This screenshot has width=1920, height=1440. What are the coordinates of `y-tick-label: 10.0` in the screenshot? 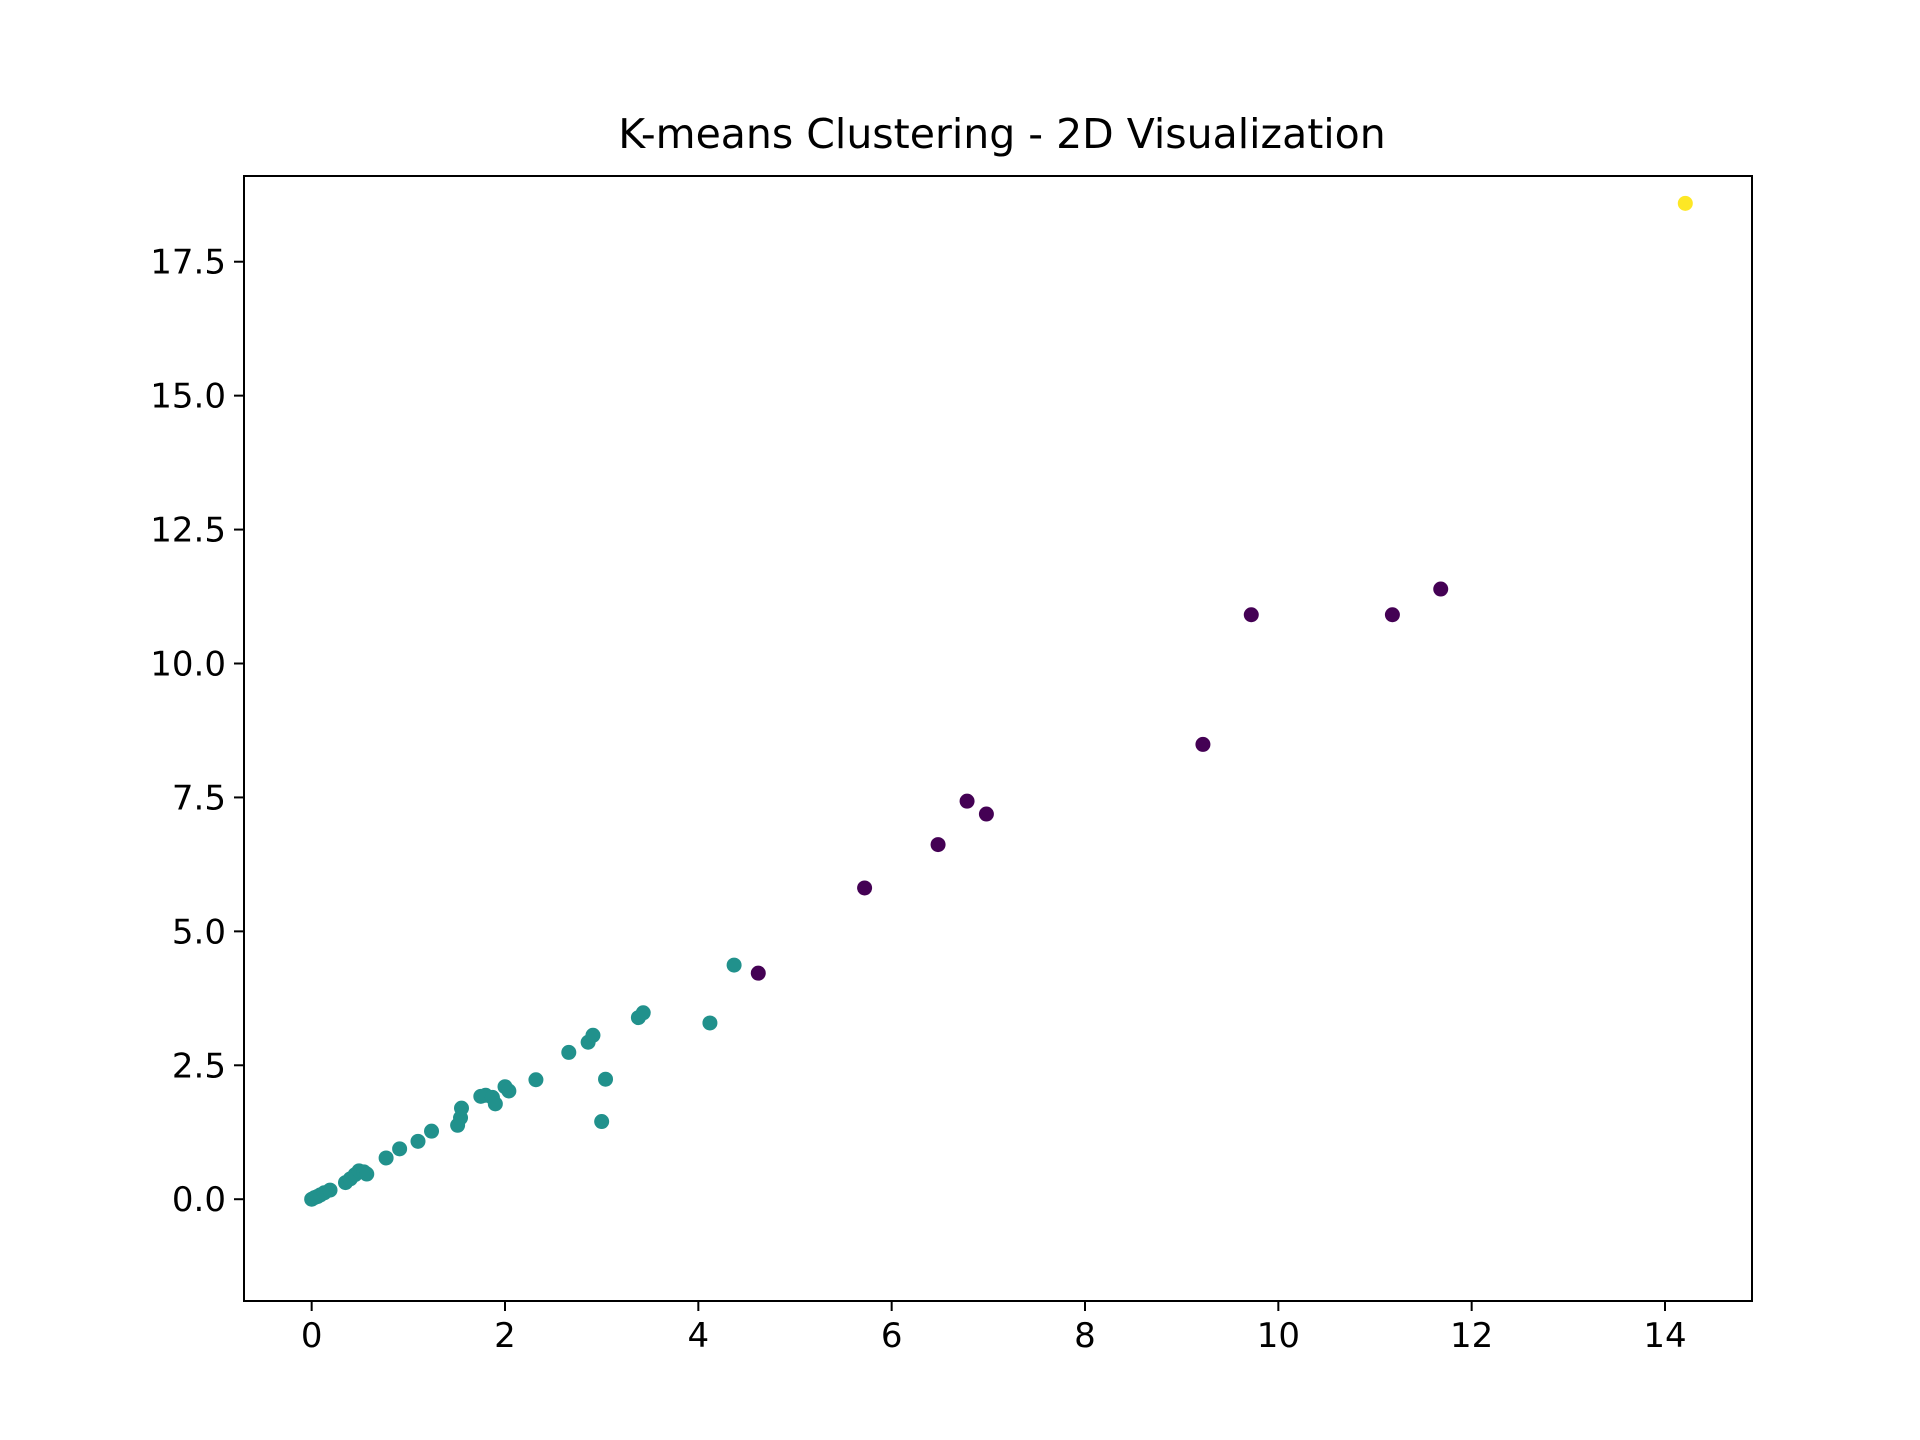 It's located at (188, 665).